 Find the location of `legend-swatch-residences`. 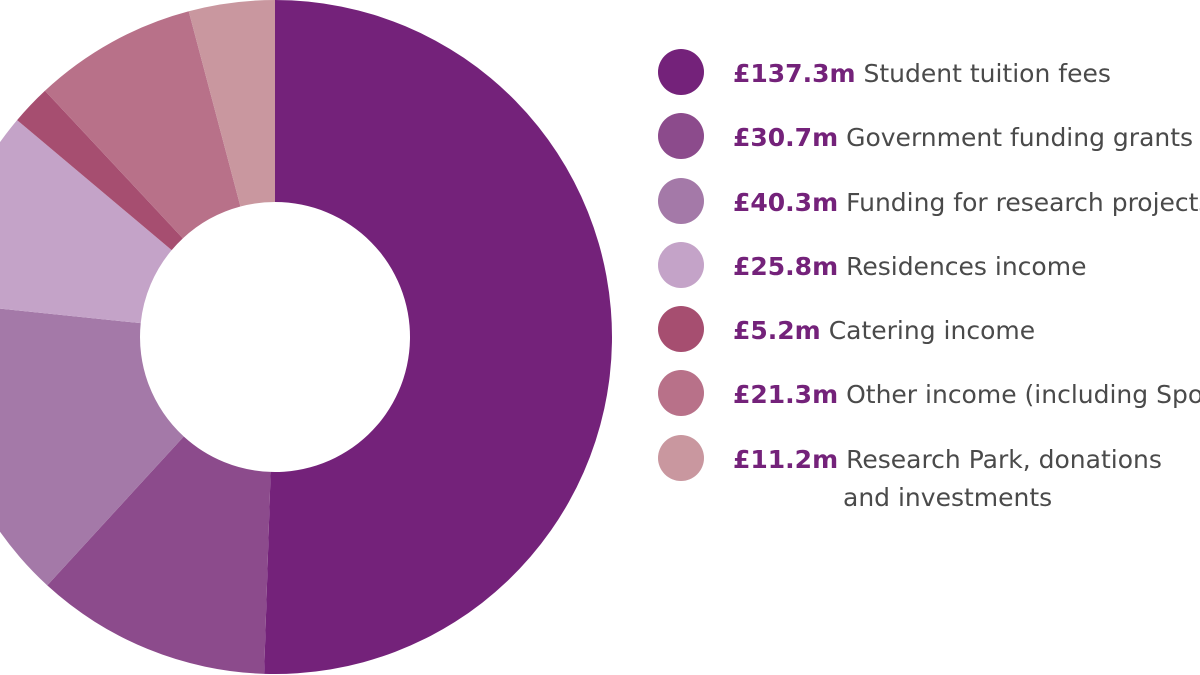

legend-swatch-residences is located at coordinates (681, 264).